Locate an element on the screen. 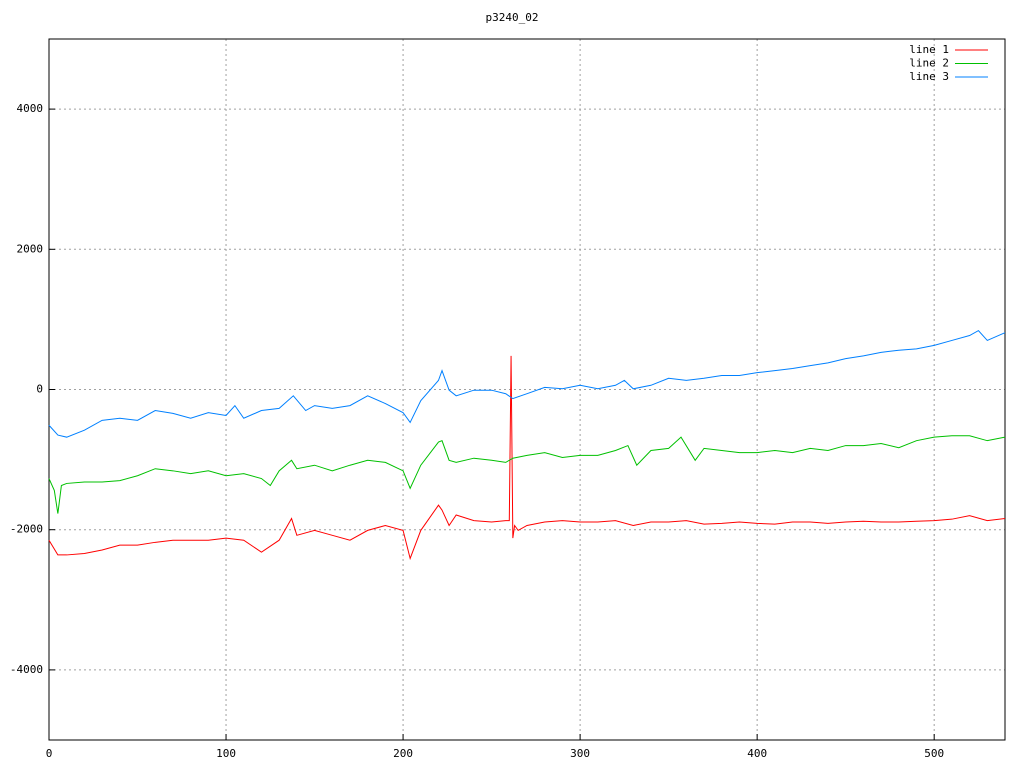 The width and height of the screenshot is (1024, 768). y-tick-label: 4000 is located at coordinates (30, 108).